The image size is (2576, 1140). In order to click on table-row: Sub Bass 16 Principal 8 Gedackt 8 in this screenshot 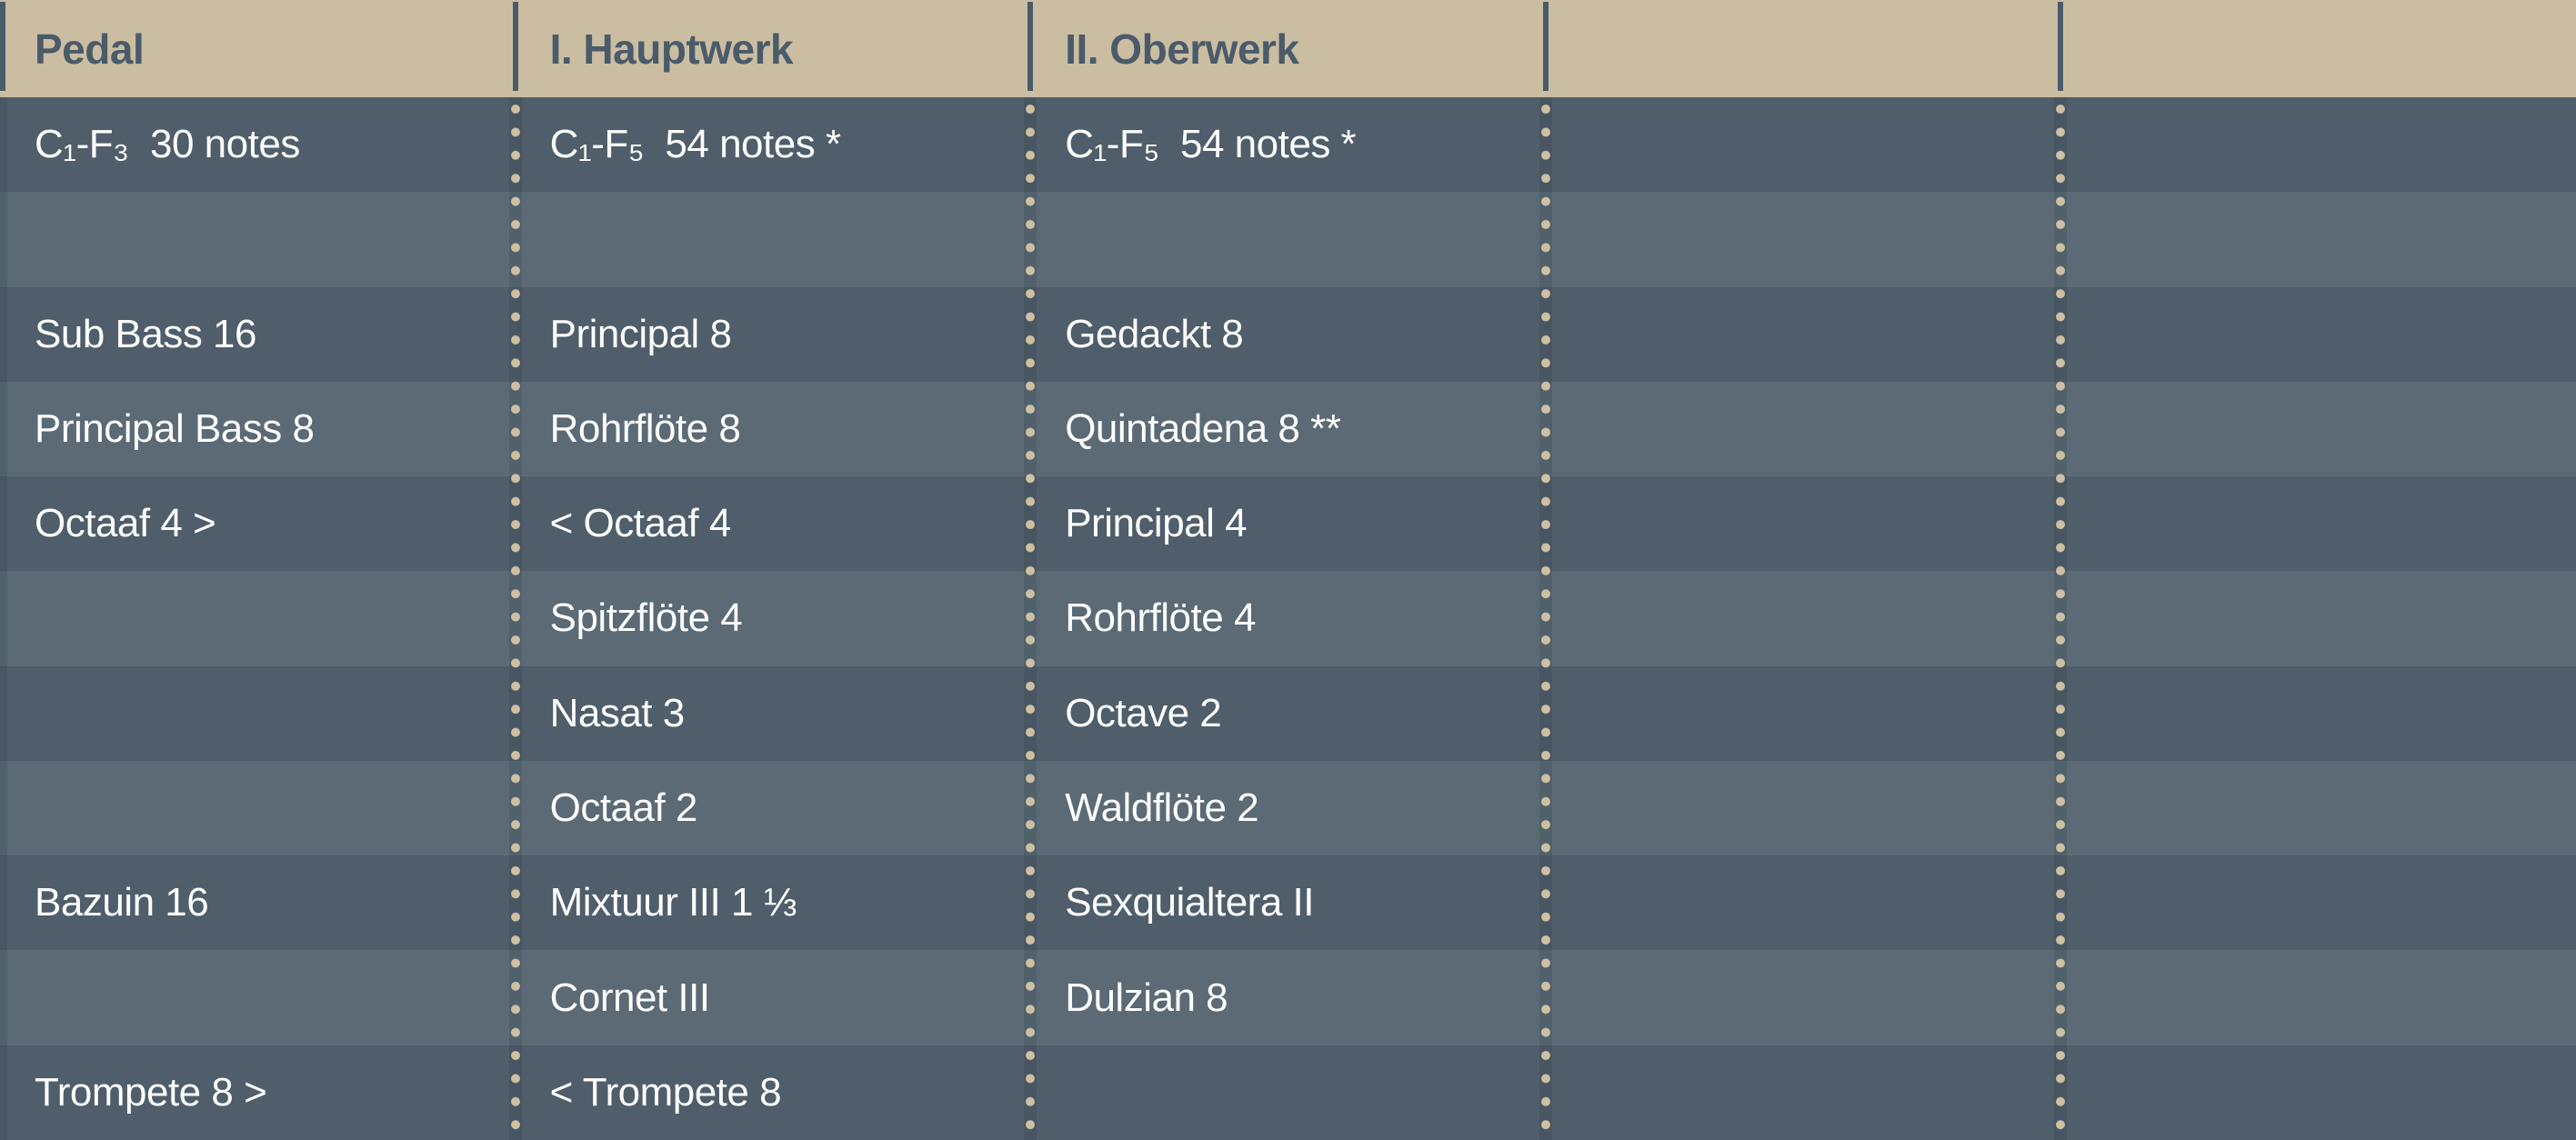, I will do `click(1288, 334)`.